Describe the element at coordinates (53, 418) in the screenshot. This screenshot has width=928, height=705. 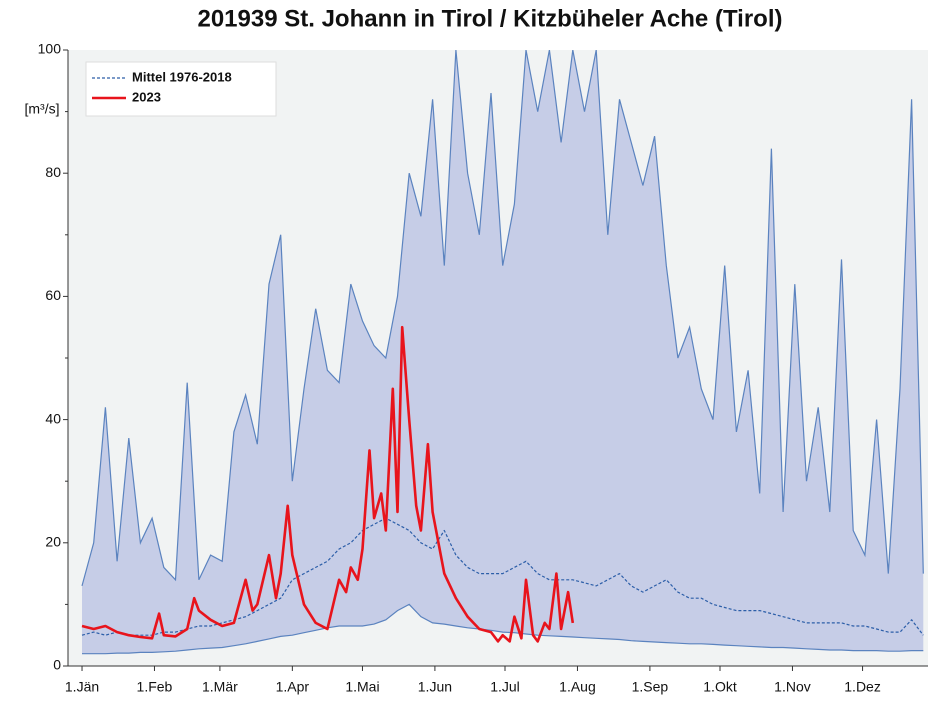
I see `y-tick-label: 40` at that location.